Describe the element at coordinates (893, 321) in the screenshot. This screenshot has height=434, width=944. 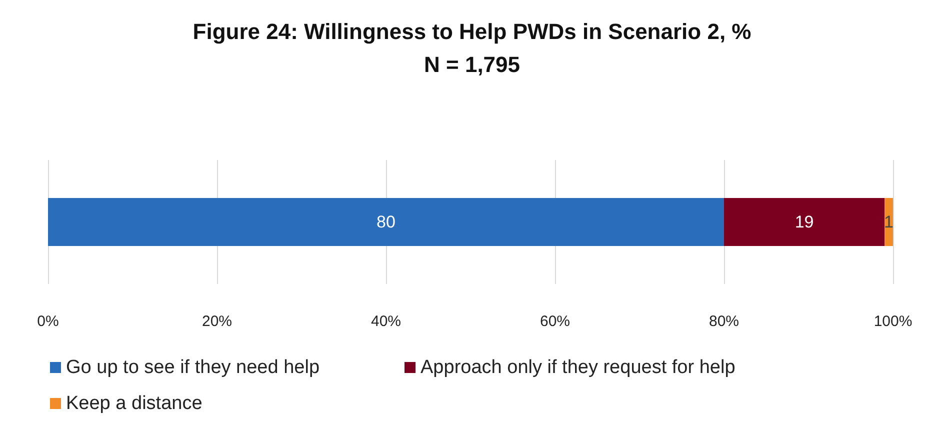
I see `x-tick-label: 100%` at that location.